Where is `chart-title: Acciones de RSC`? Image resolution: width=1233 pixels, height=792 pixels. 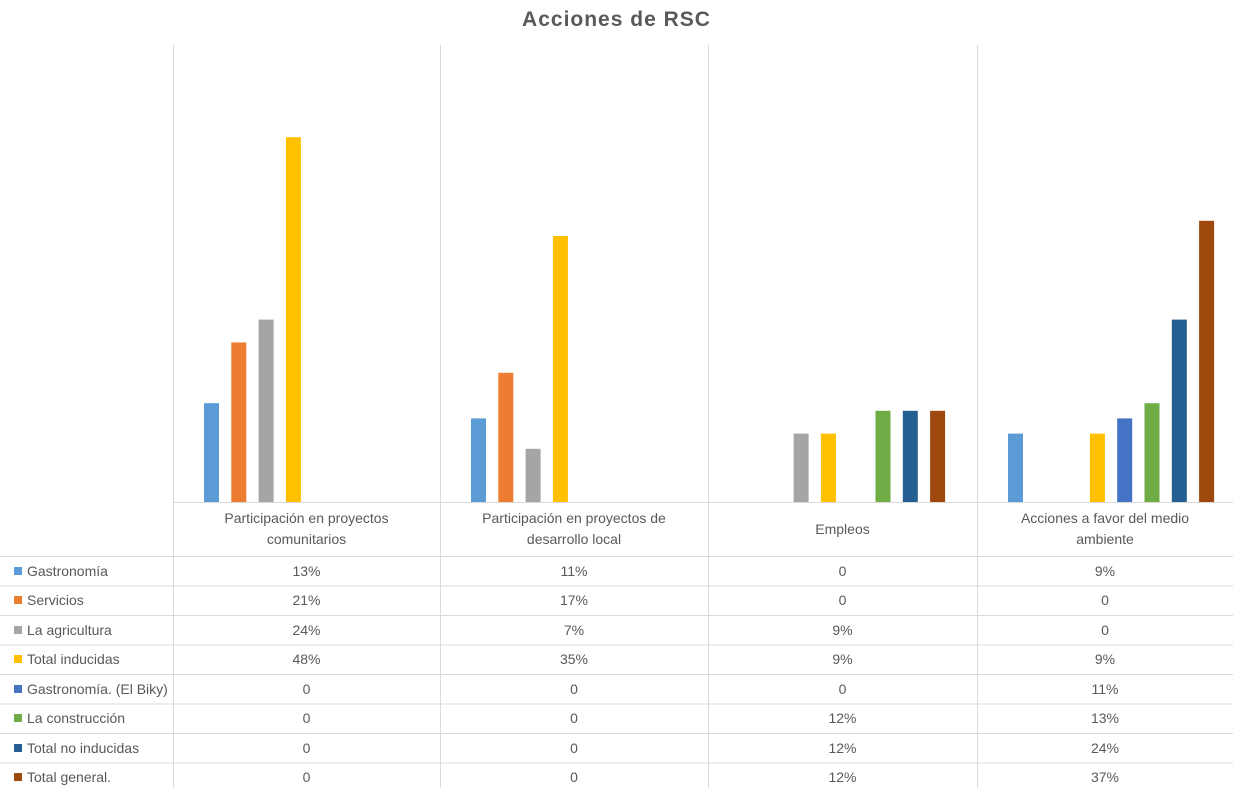 chart-title: Acciones de RSC is located at coordinates (616, 19).